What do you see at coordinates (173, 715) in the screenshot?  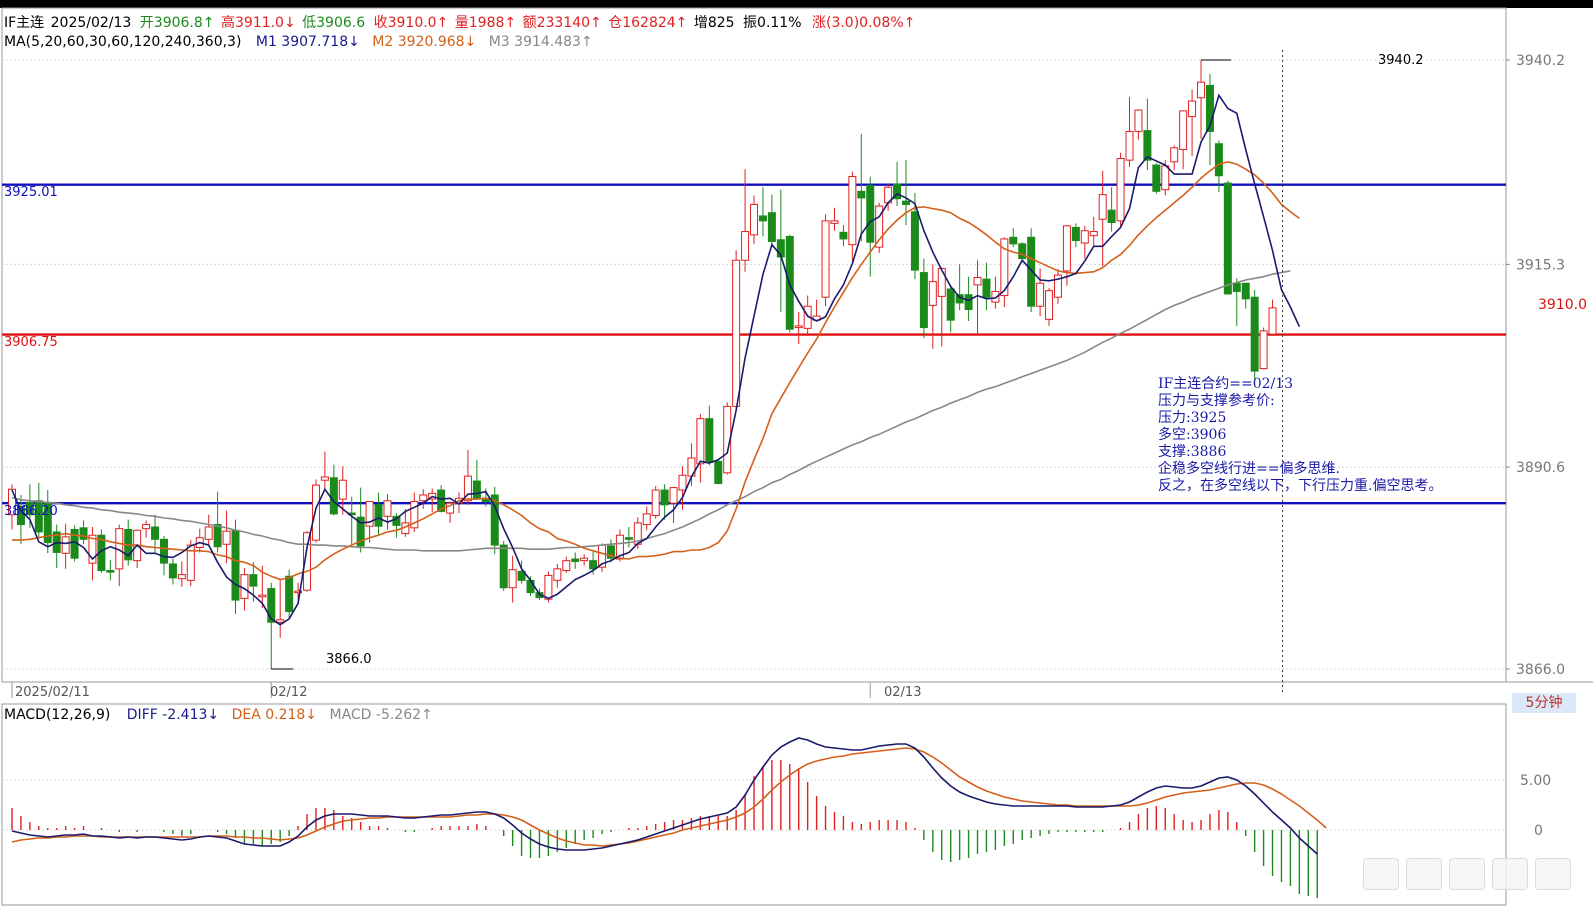 I see `macd-diff-value: DIFF -2.413↓` at bounding box center [173, 715].